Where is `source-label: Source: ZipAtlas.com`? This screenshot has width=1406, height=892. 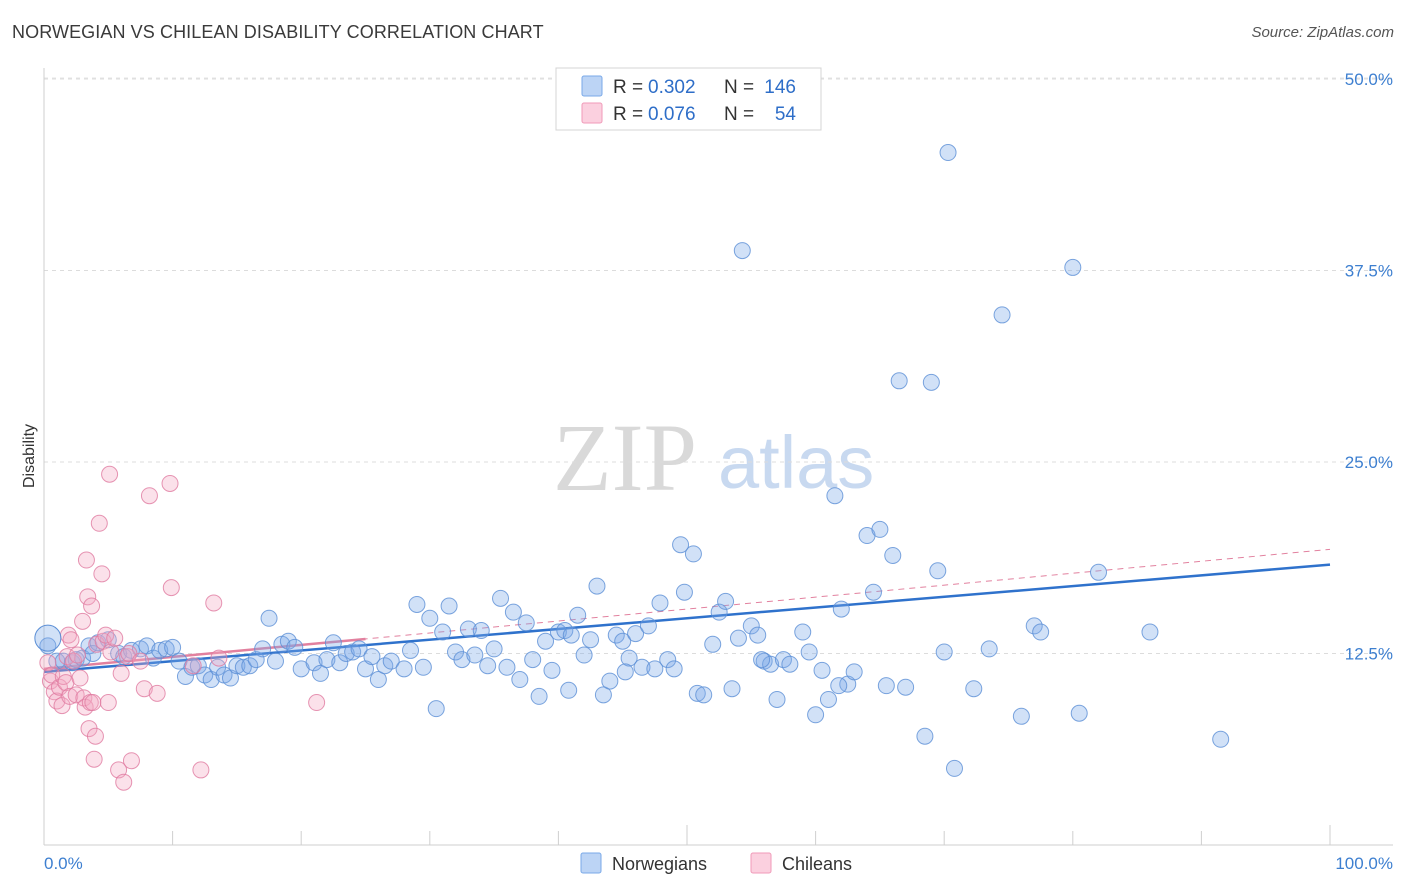 source-label: Source: ZipAtlas.com is located at coordinates (1322, 32).